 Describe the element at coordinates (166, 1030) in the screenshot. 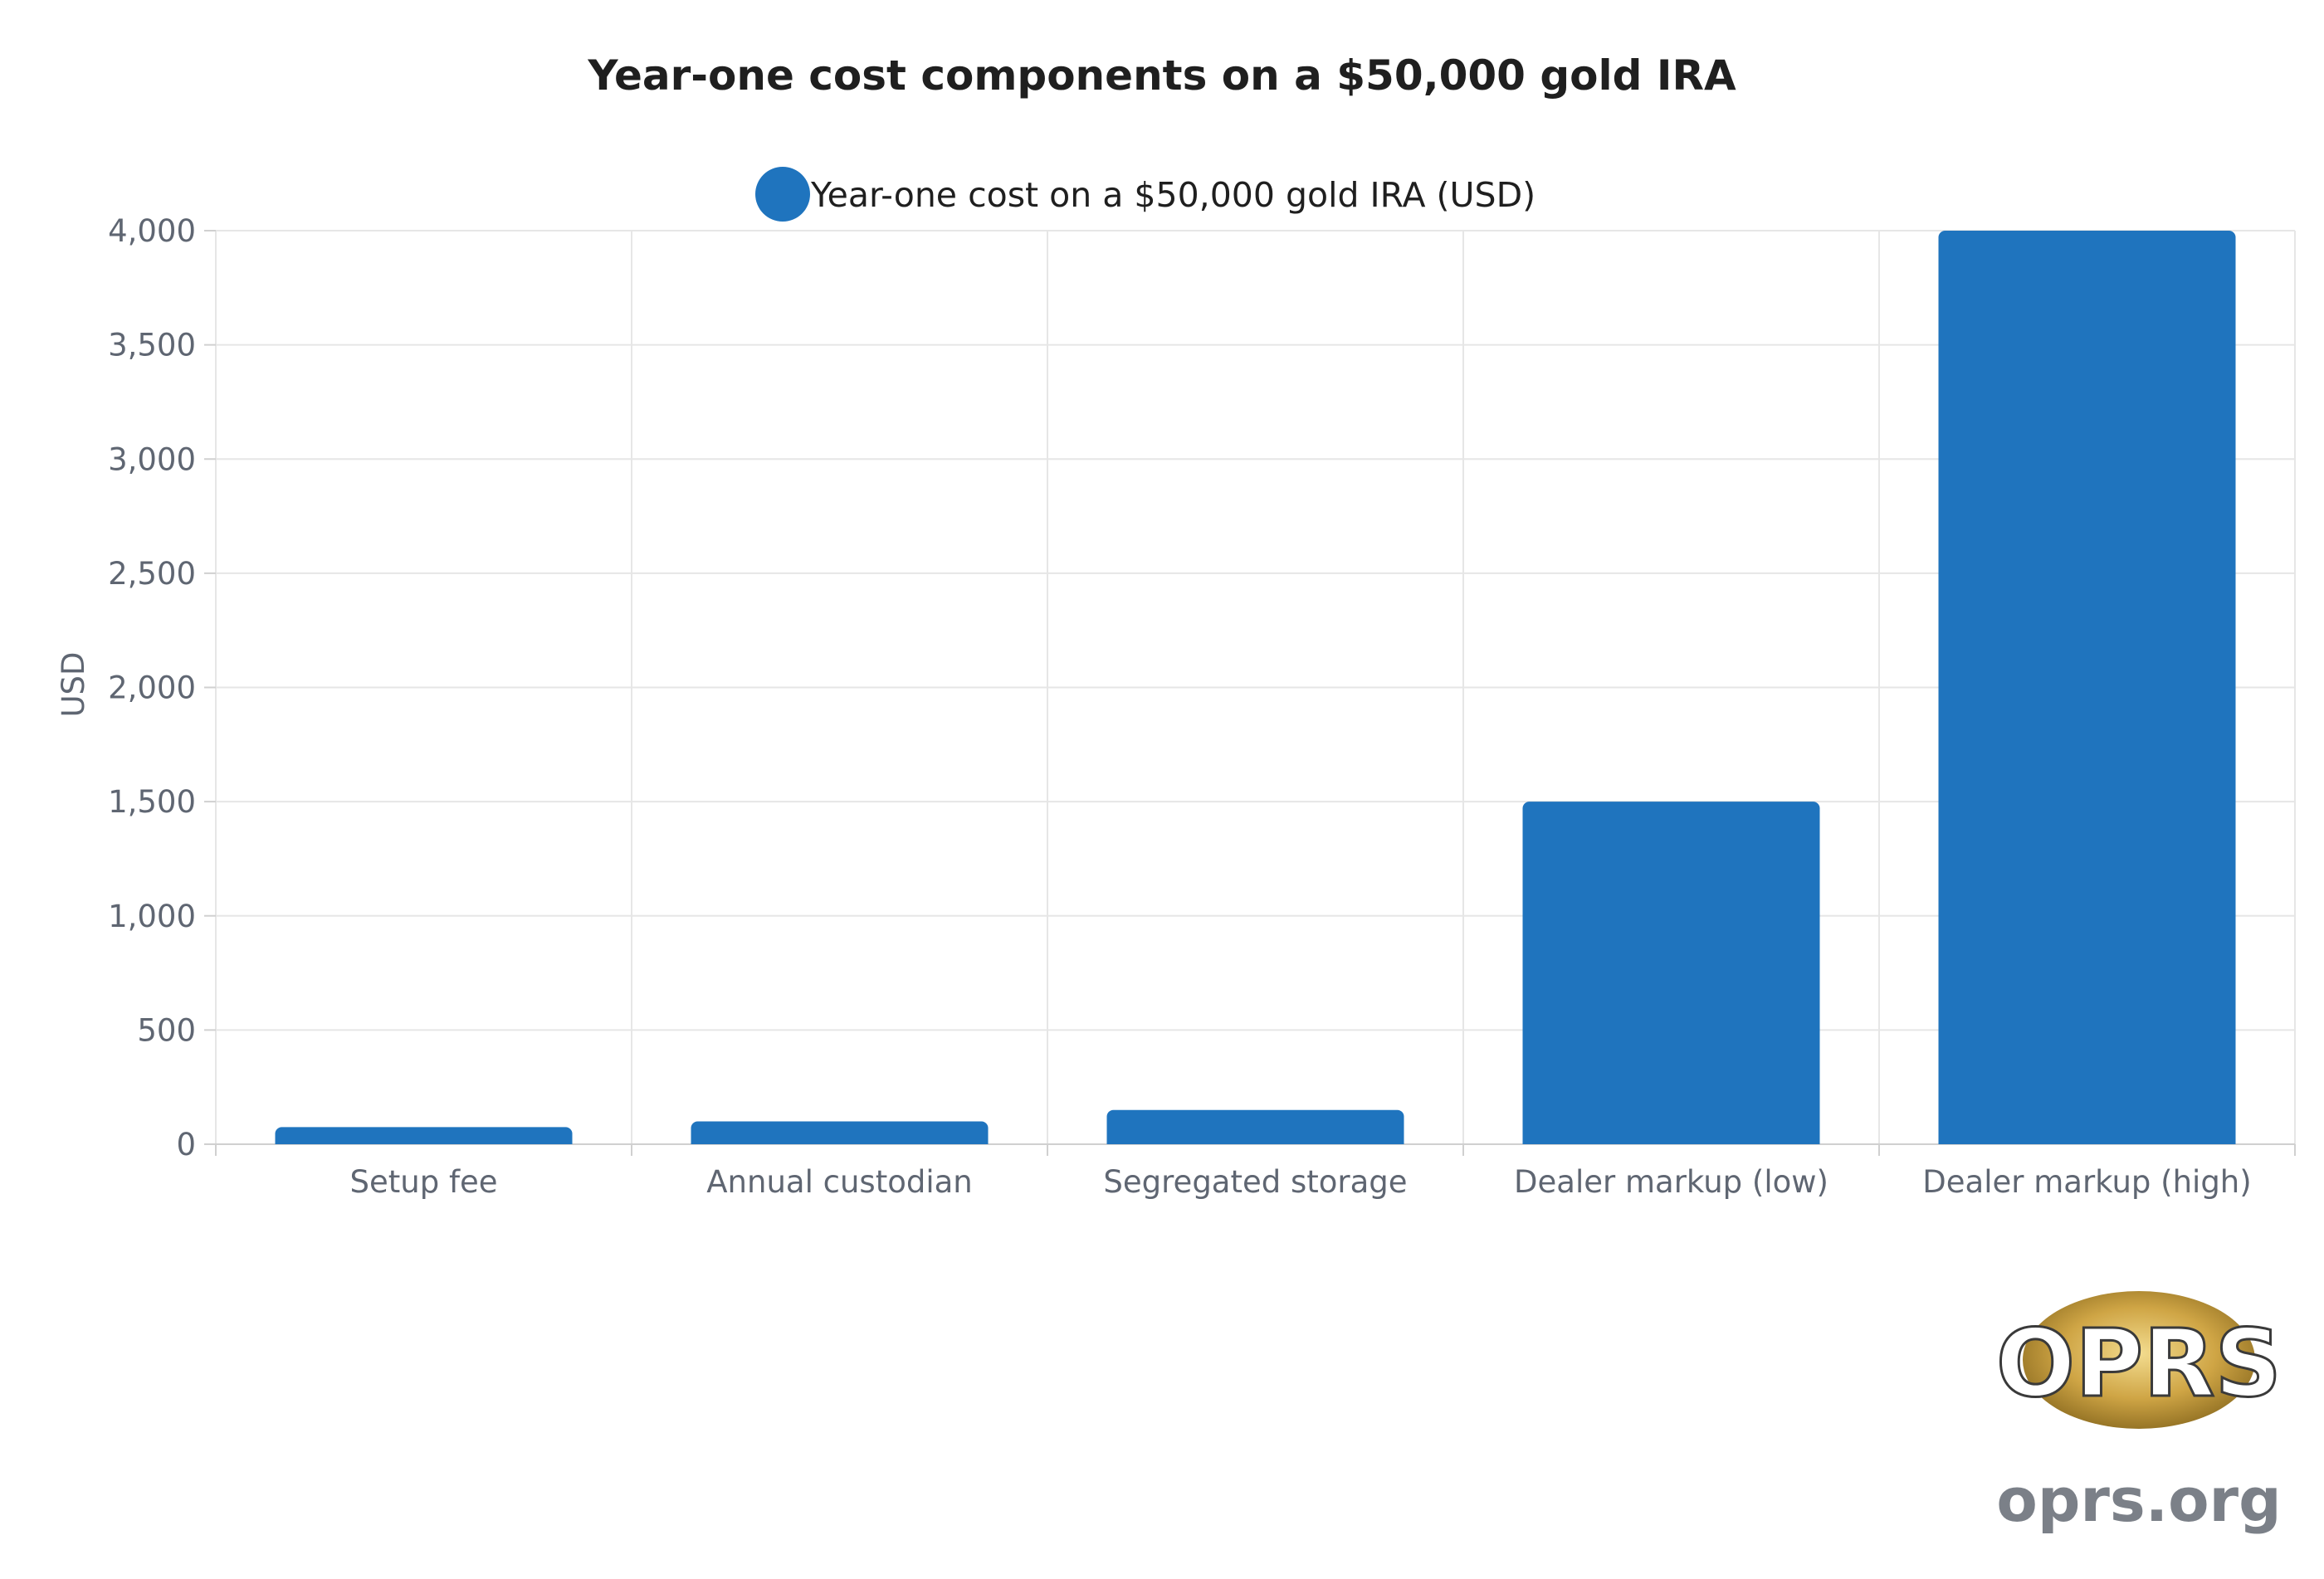

I see `y-tick-label: 500` at that location.